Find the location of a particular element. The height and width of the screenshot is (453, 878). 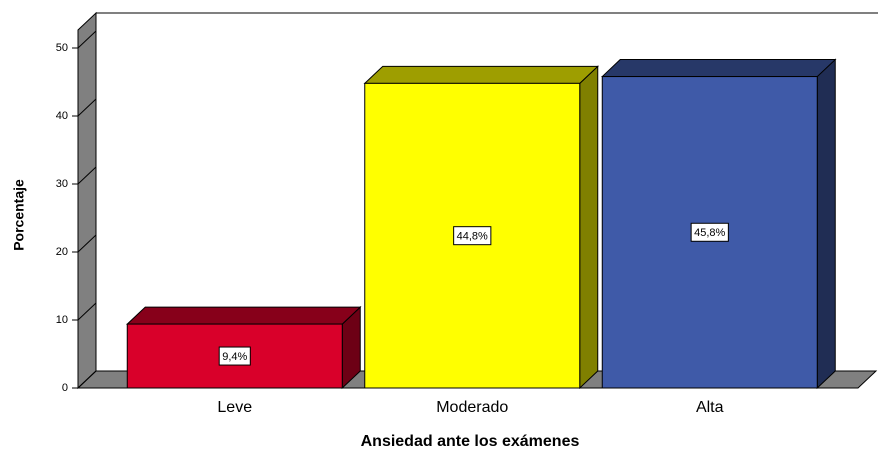

x-tick-label: Alta is located at coordinates (710, 407).